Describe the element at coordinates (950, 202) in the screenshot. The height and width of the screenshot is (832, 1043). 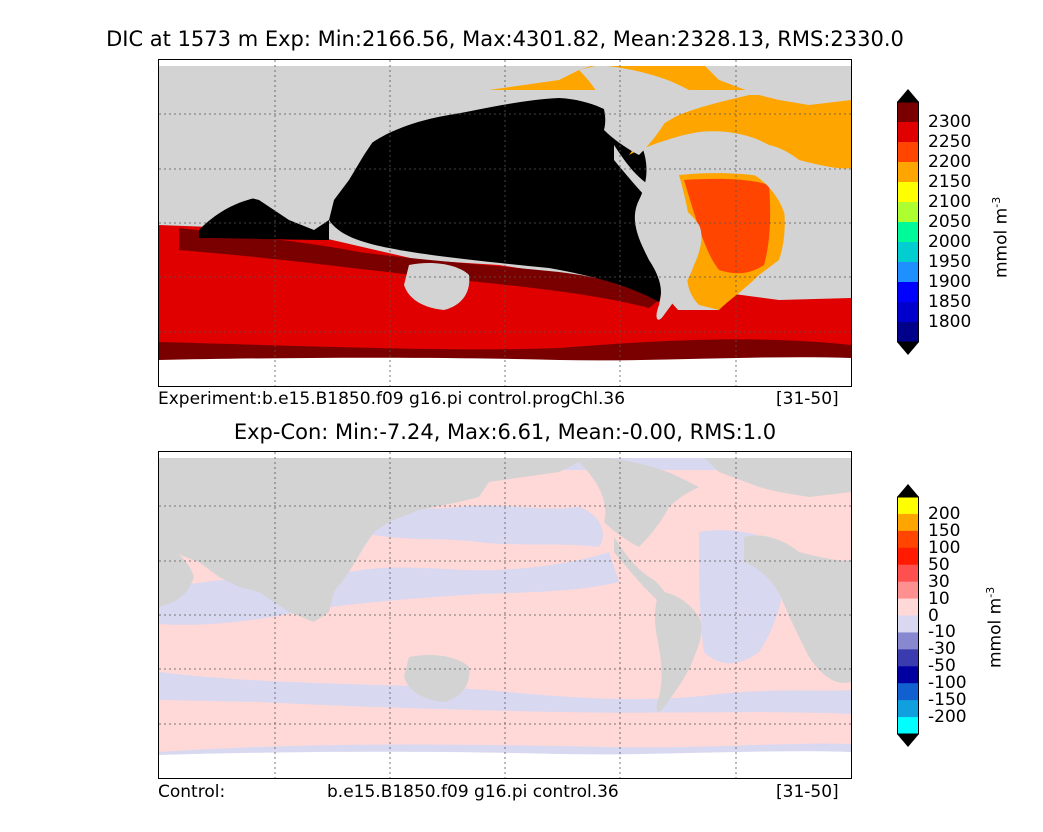
I see `top-colorbar-tick-label: 2100` at that location.